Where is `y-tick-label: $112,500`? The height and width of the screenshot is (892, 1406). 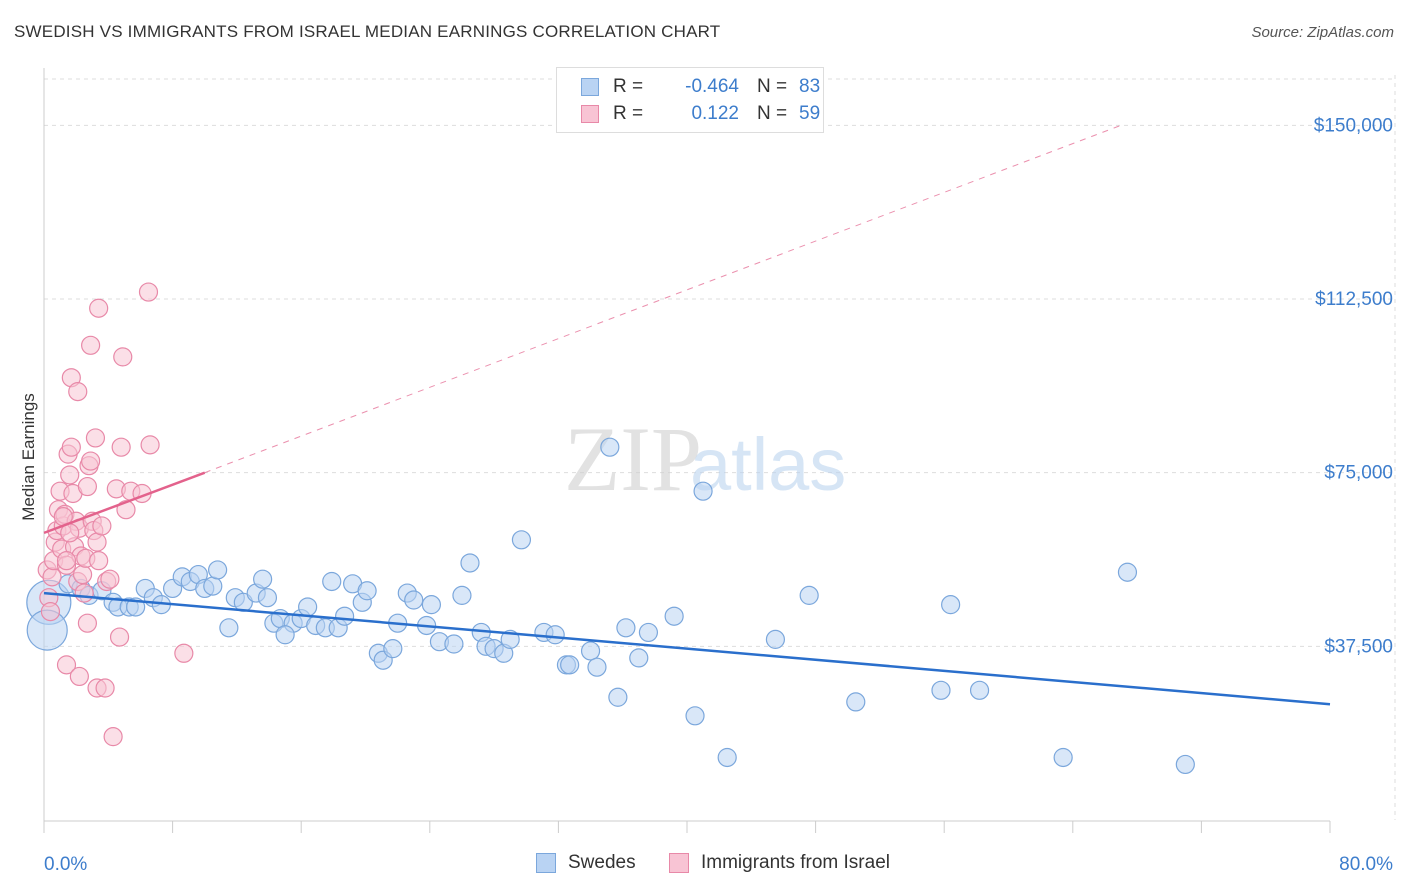
y-tick-label: $112,500 is located at coordinates (1354, 299).